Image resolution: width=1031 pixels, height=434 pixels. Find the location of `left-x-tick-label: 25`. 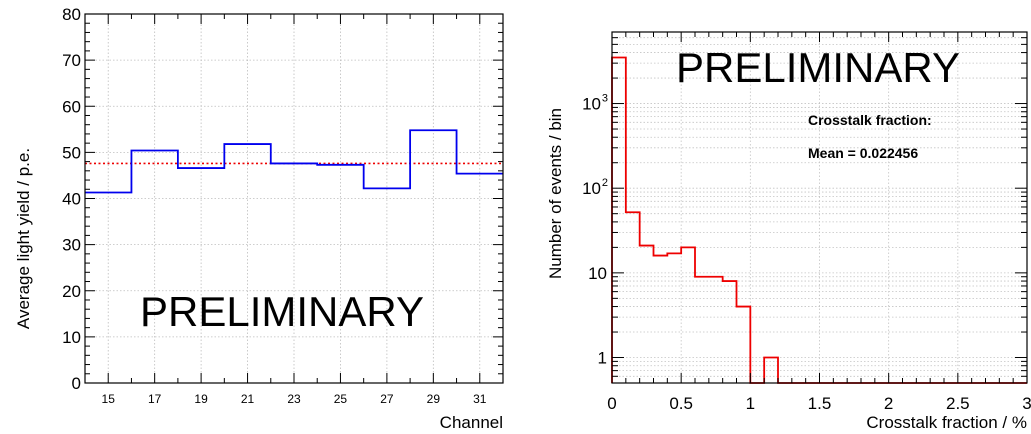

left-x-tick-label: 25 is located at coordinates (341, 399).